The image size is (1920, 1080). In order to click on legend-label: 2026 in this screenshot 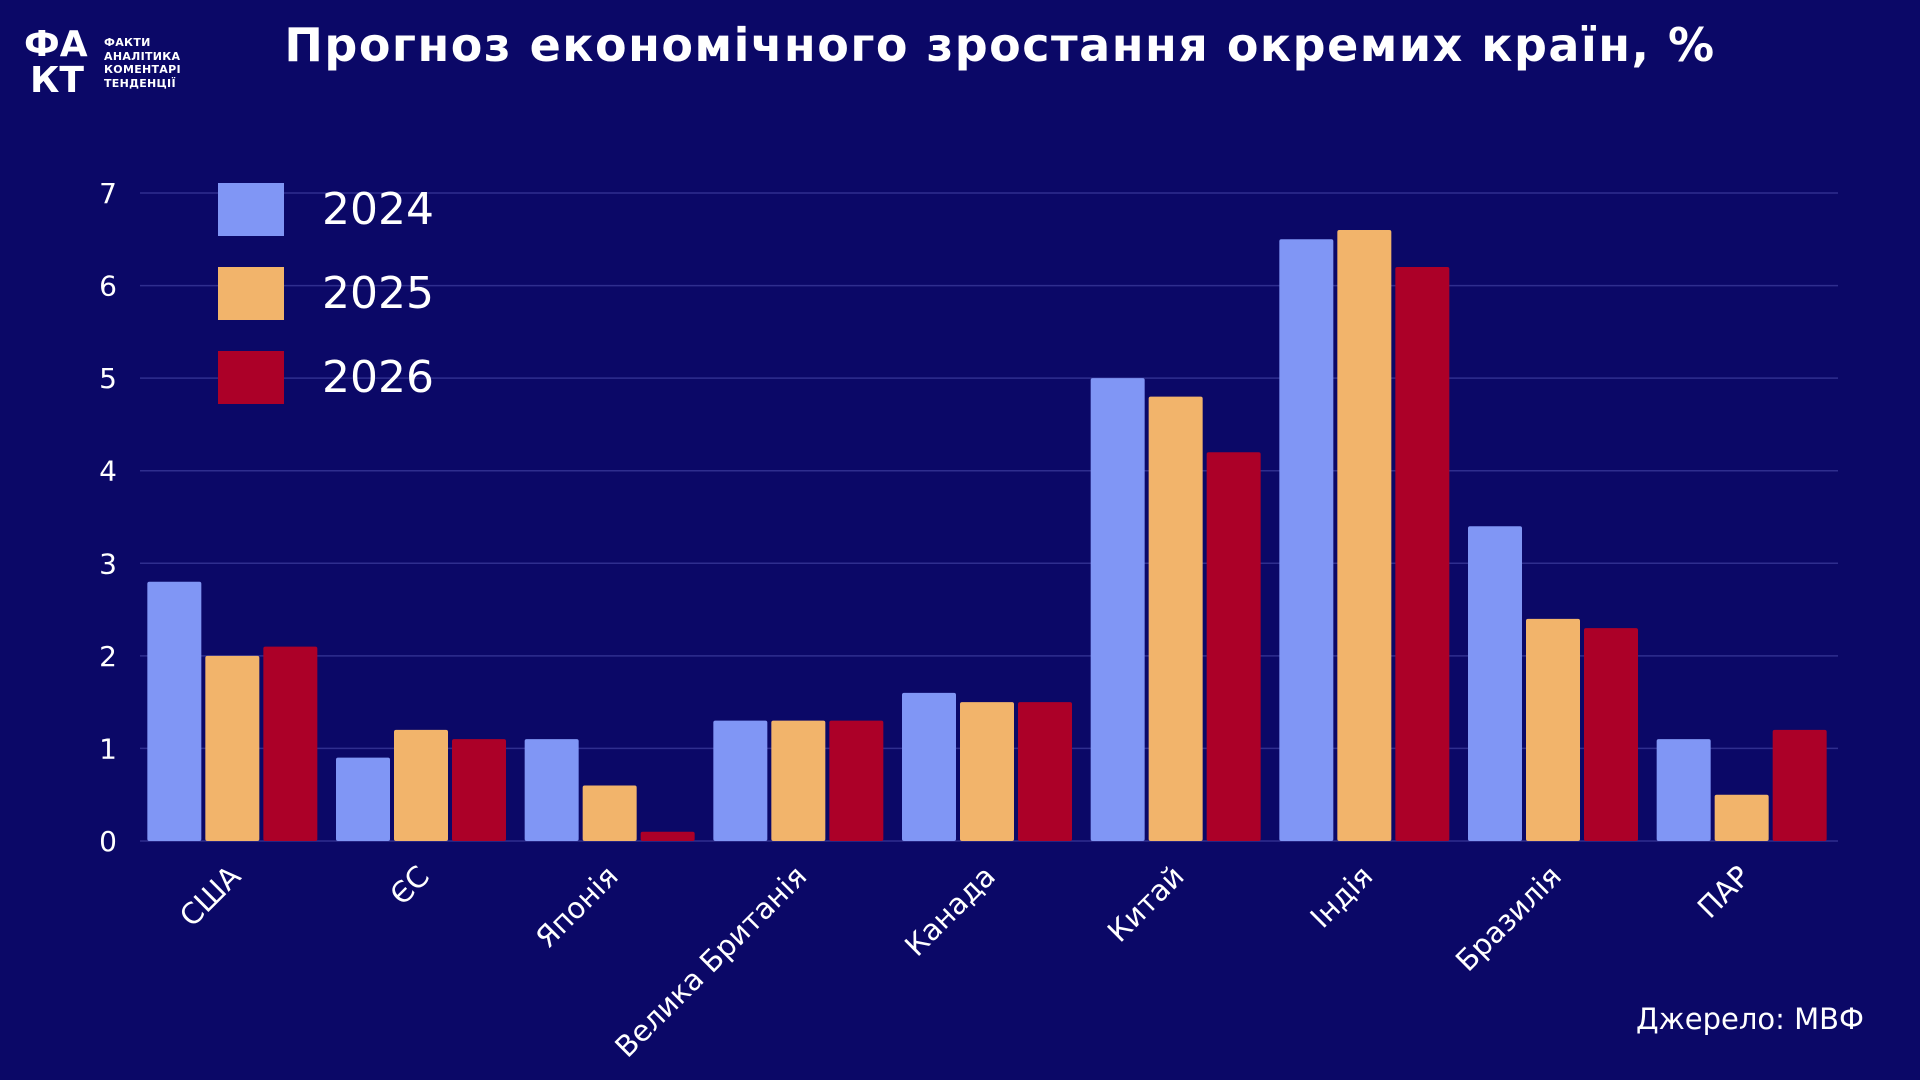, I will do `click(378, 377)`.